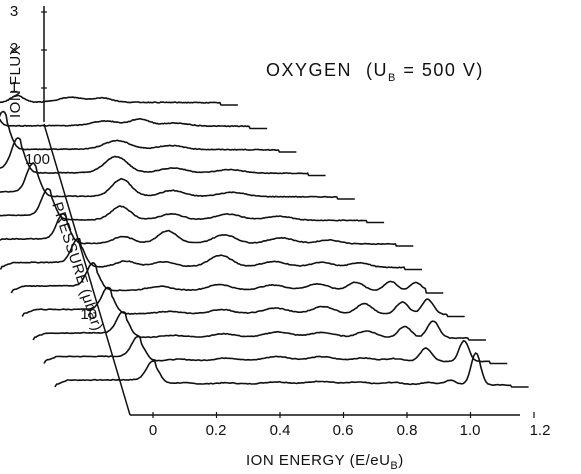  I want to click on x-tick-label: 1.2, so click(540, 430).